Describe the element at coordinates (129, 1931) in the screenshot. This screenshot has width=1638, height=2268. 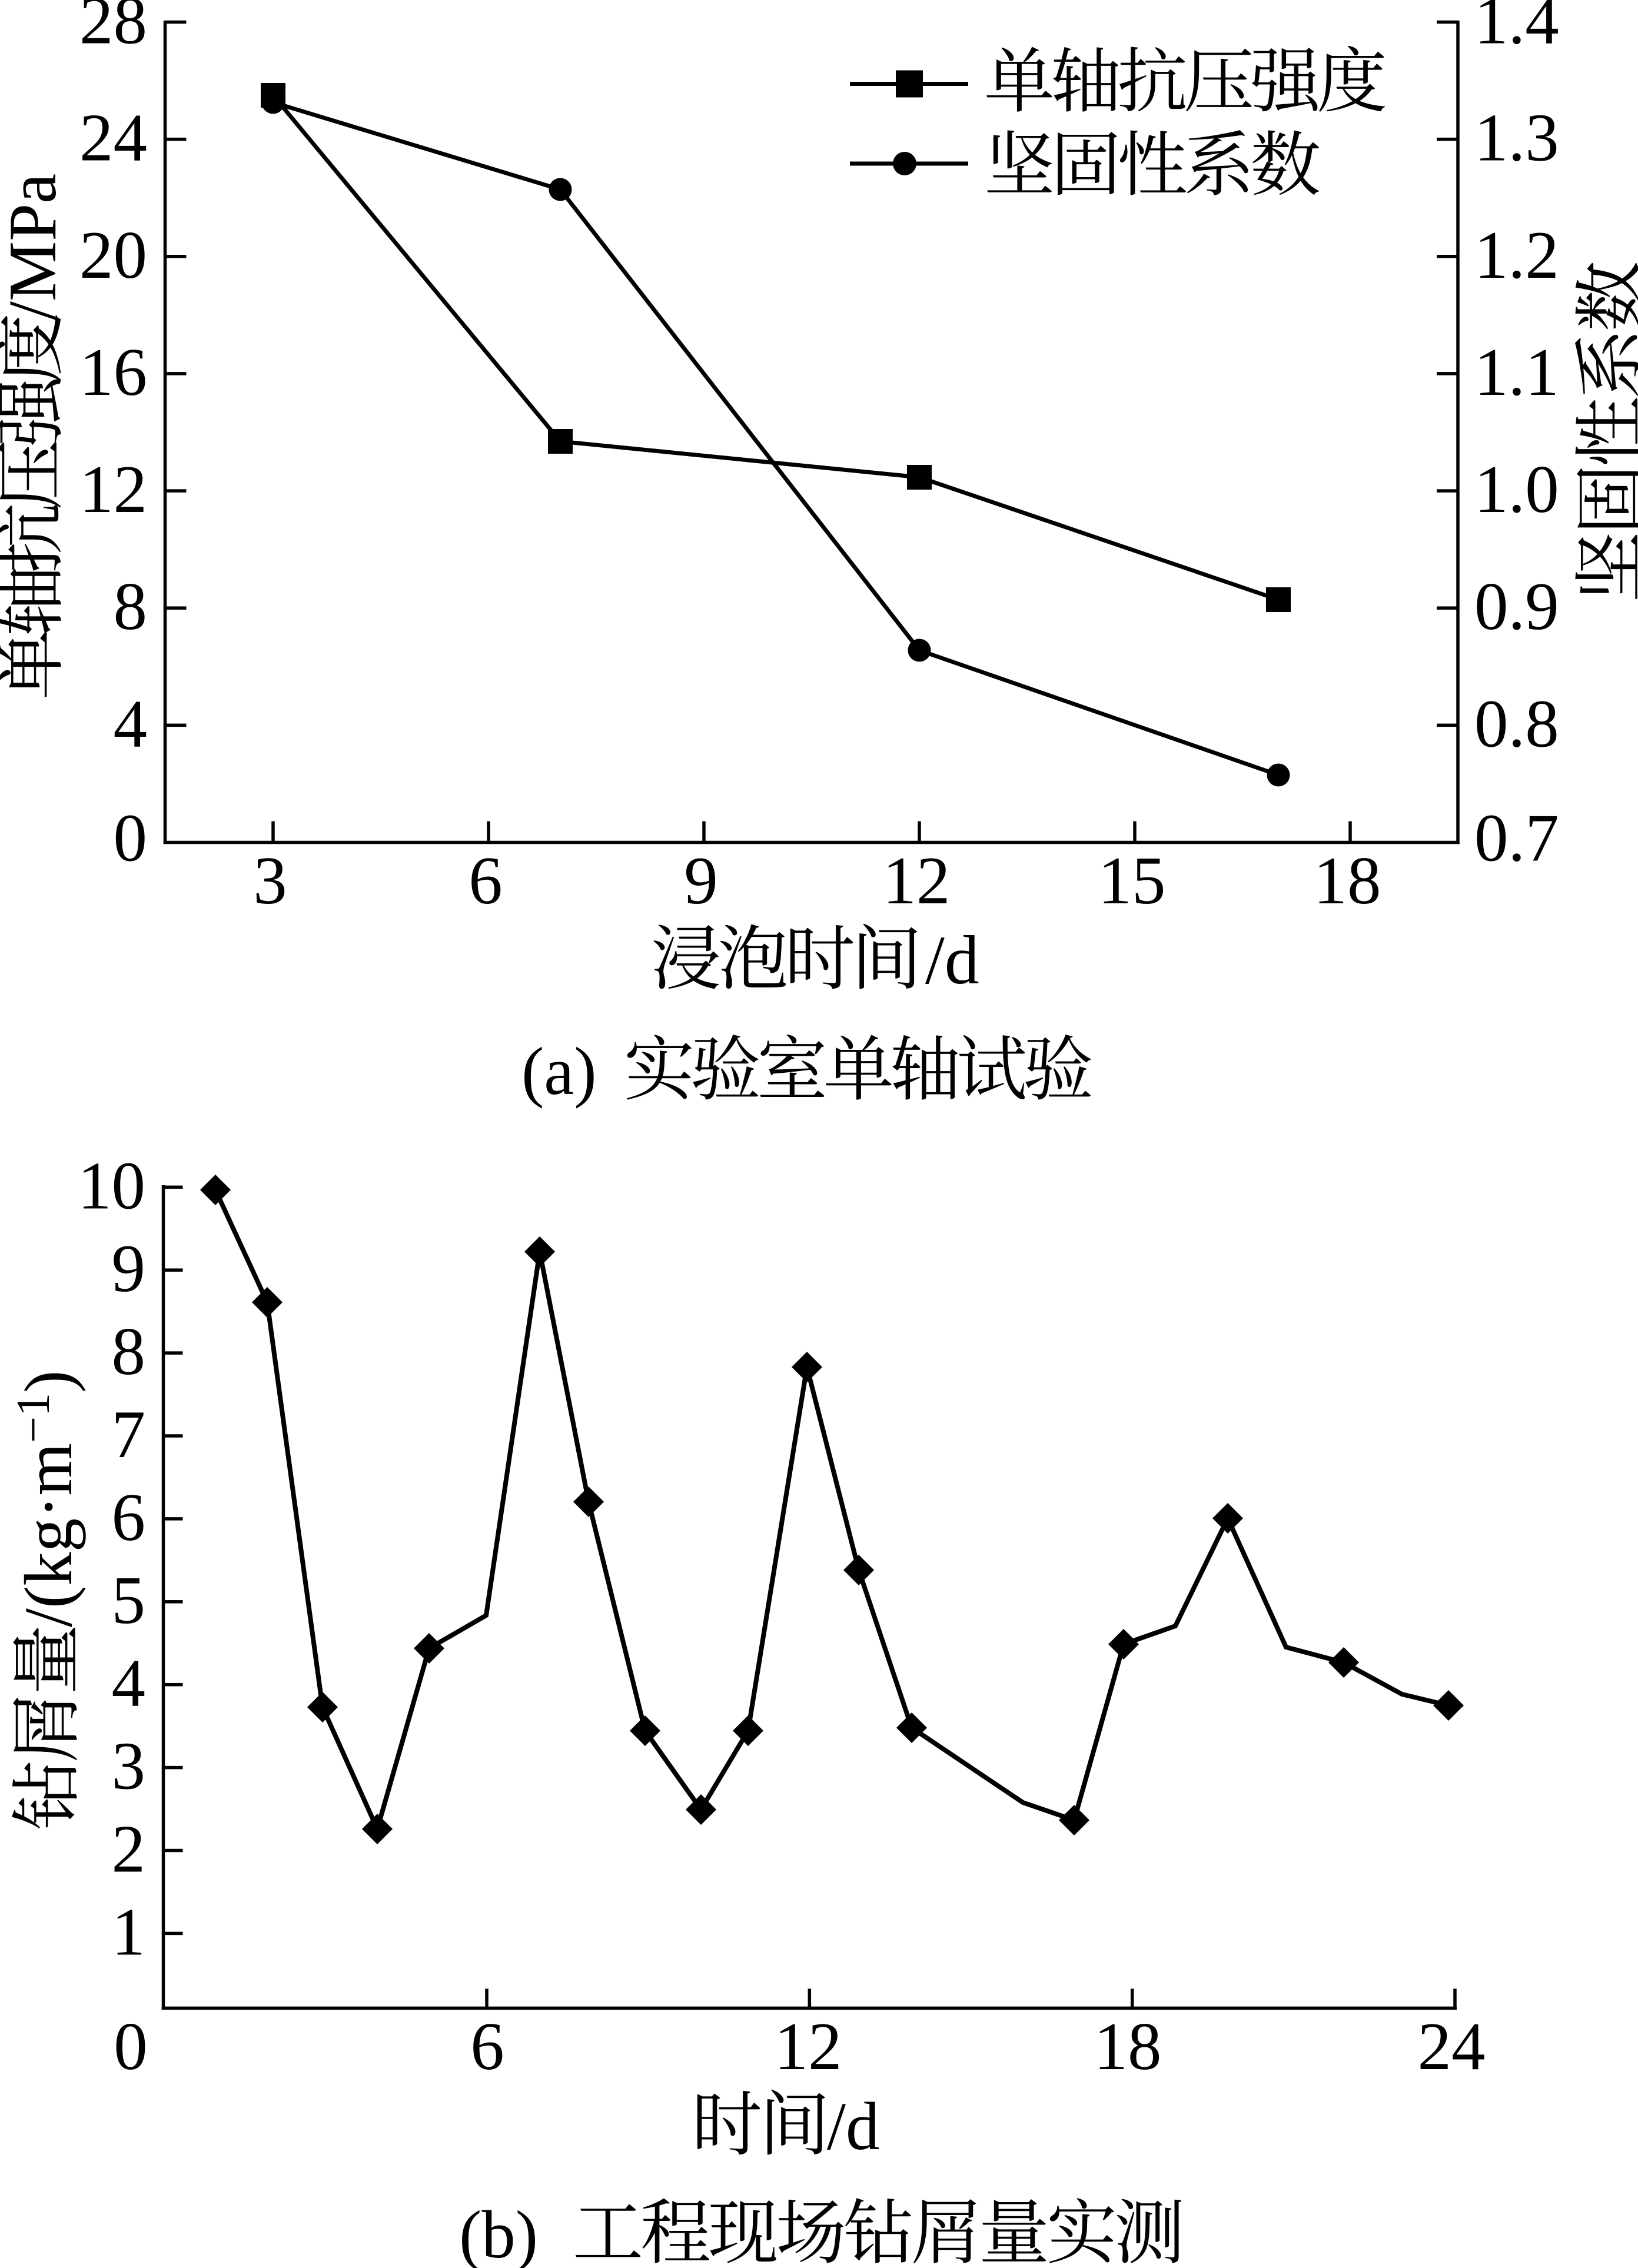
I see `svg-text: 1` at that location.